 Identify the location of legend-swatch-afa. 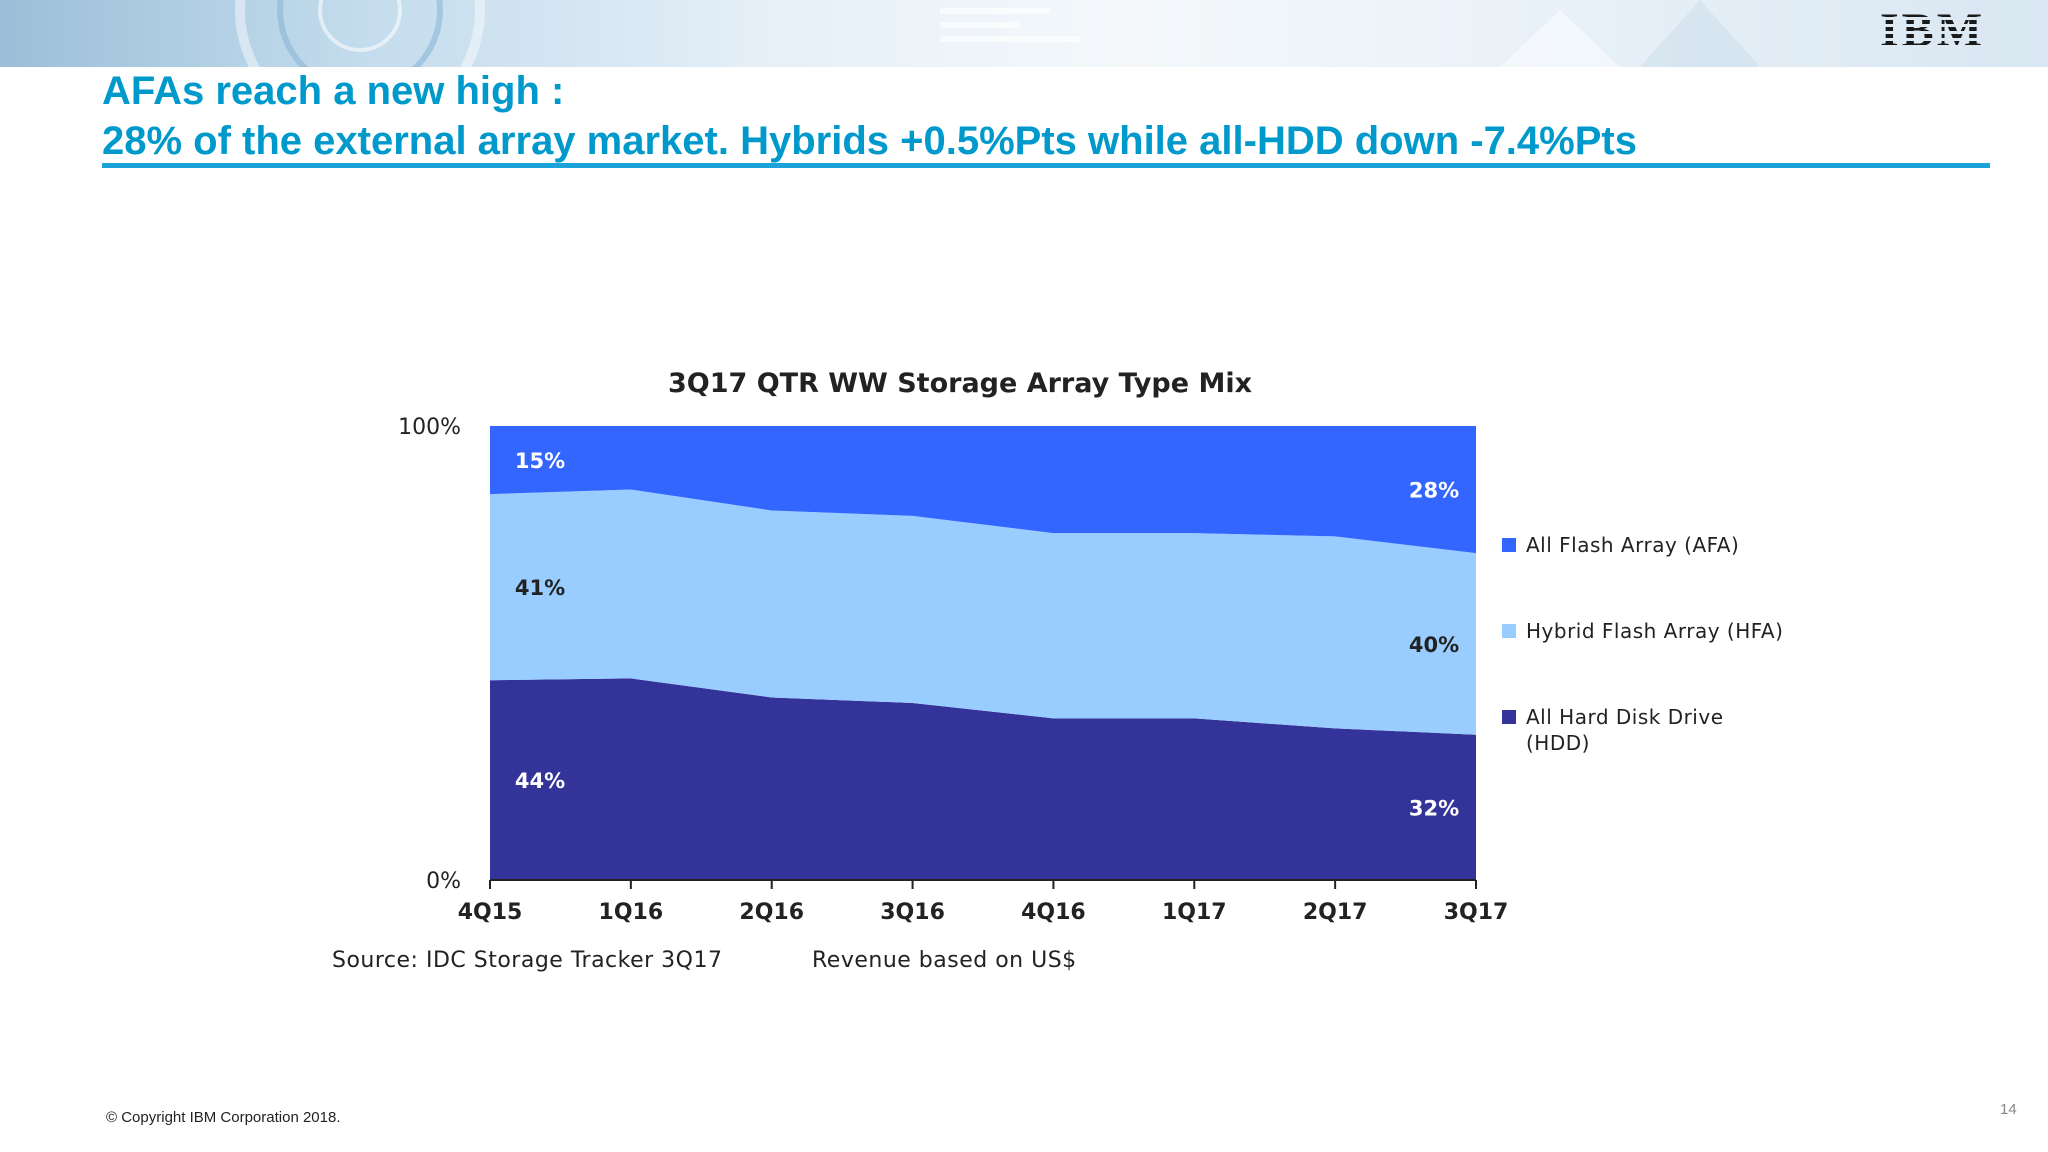
(1509, 545).